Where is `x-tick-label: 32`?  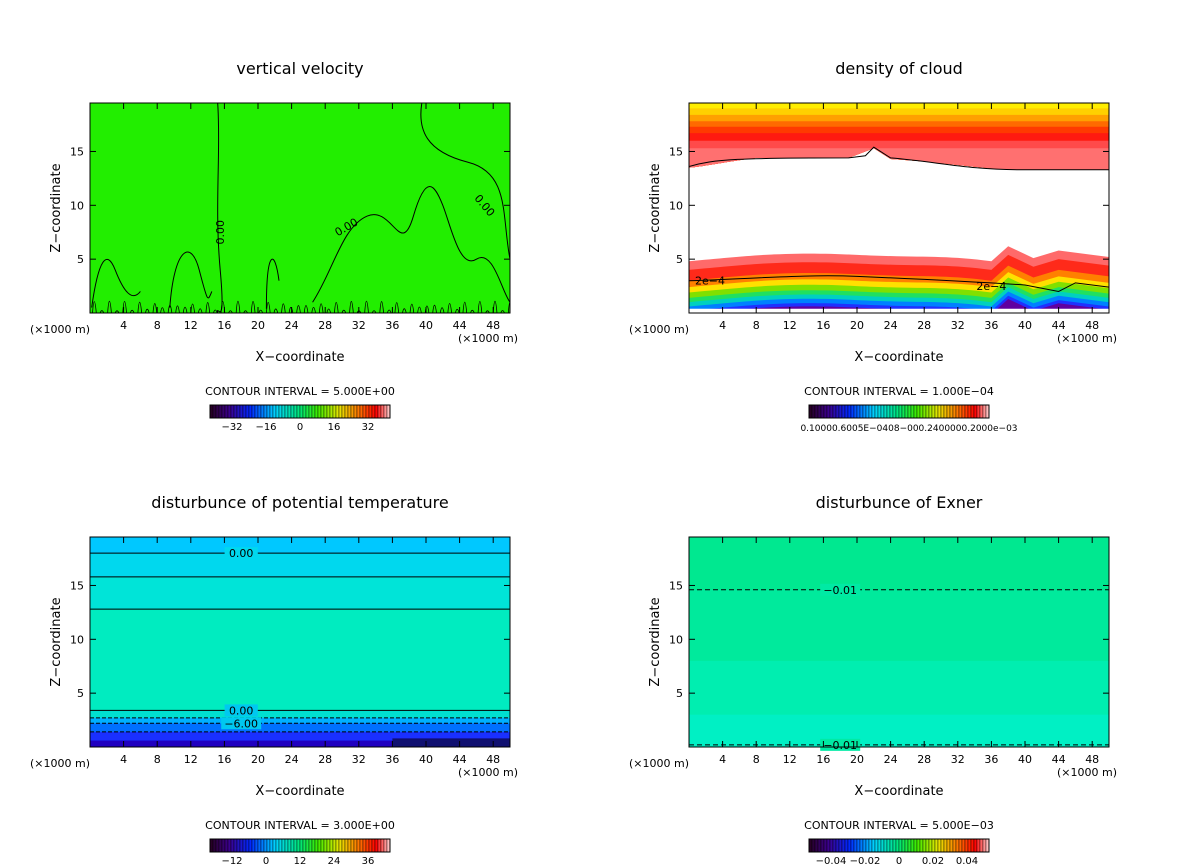
x-tick-label: 32 is located at coordinates (958, 759).